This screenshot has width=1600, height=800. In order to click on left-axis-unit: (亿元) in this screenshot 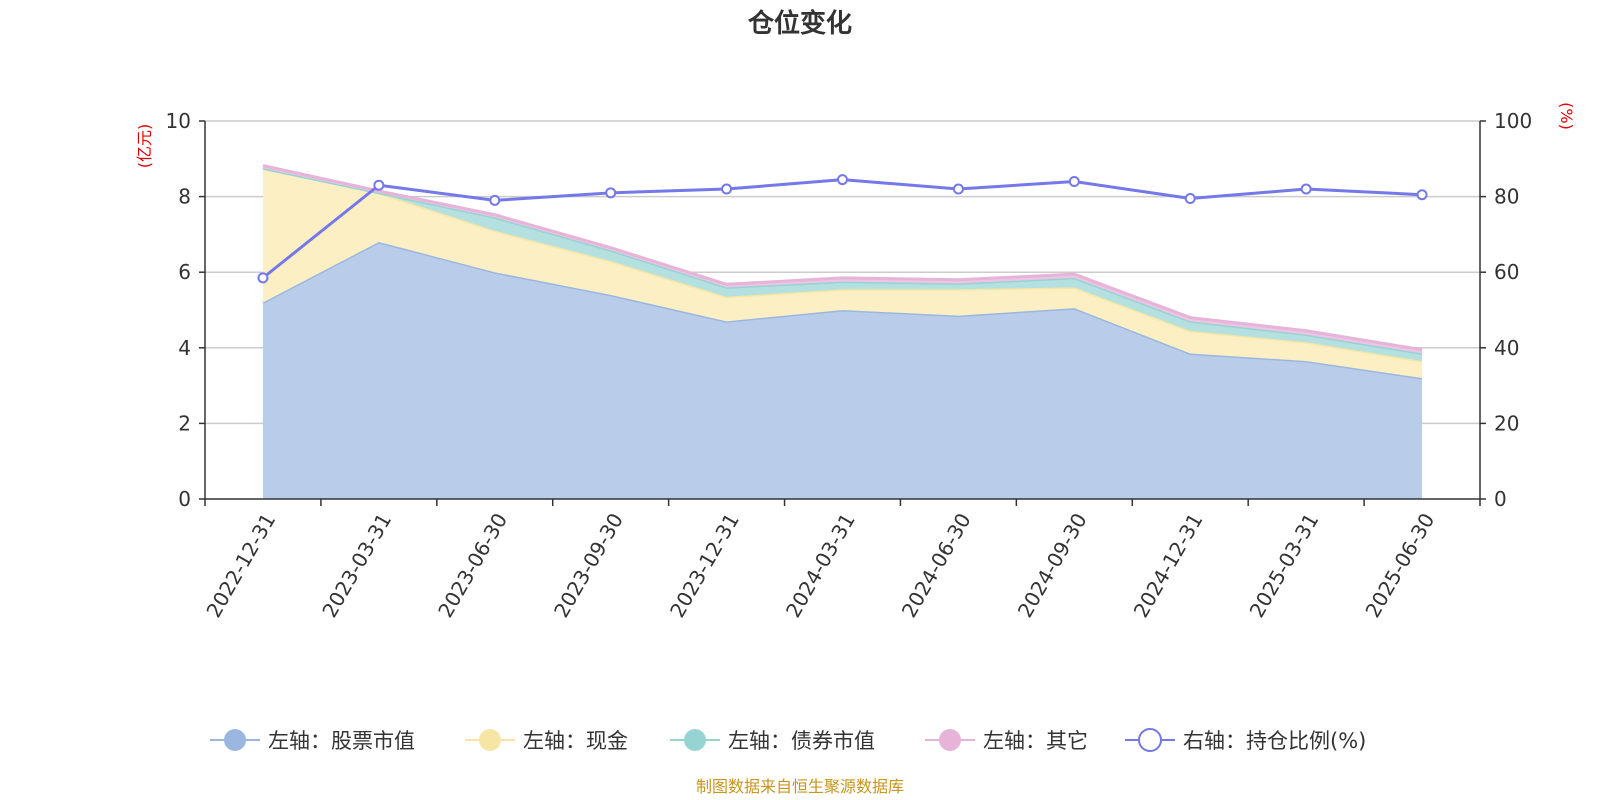, I will do `click(144, 146)`.